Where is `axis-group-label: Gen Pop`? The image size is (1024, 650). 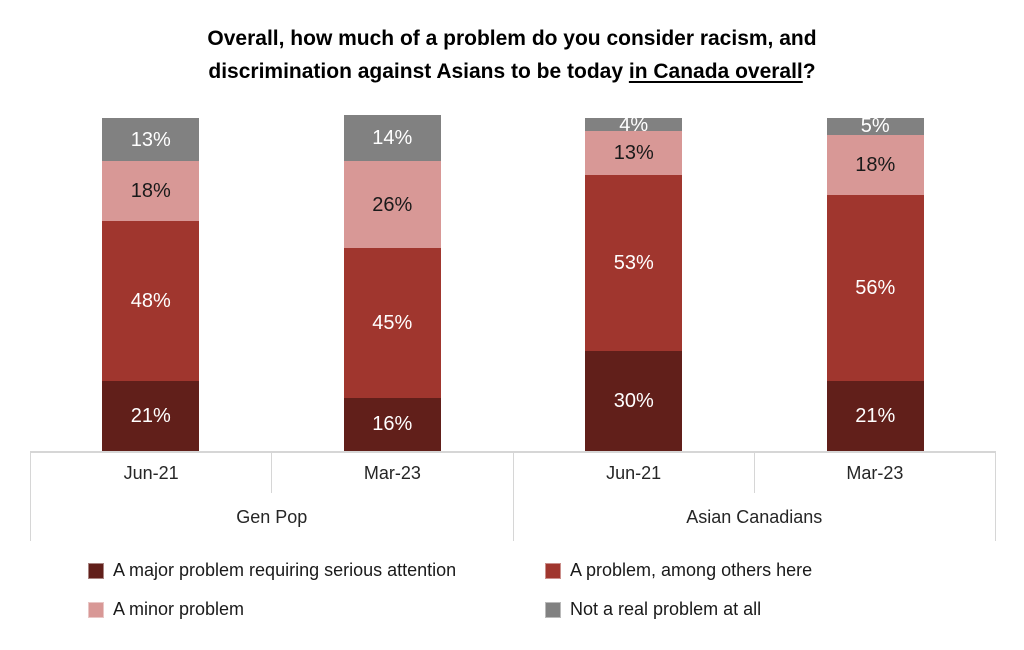
axis-group-label: Gen Pop is located at coordinates (272, 516).